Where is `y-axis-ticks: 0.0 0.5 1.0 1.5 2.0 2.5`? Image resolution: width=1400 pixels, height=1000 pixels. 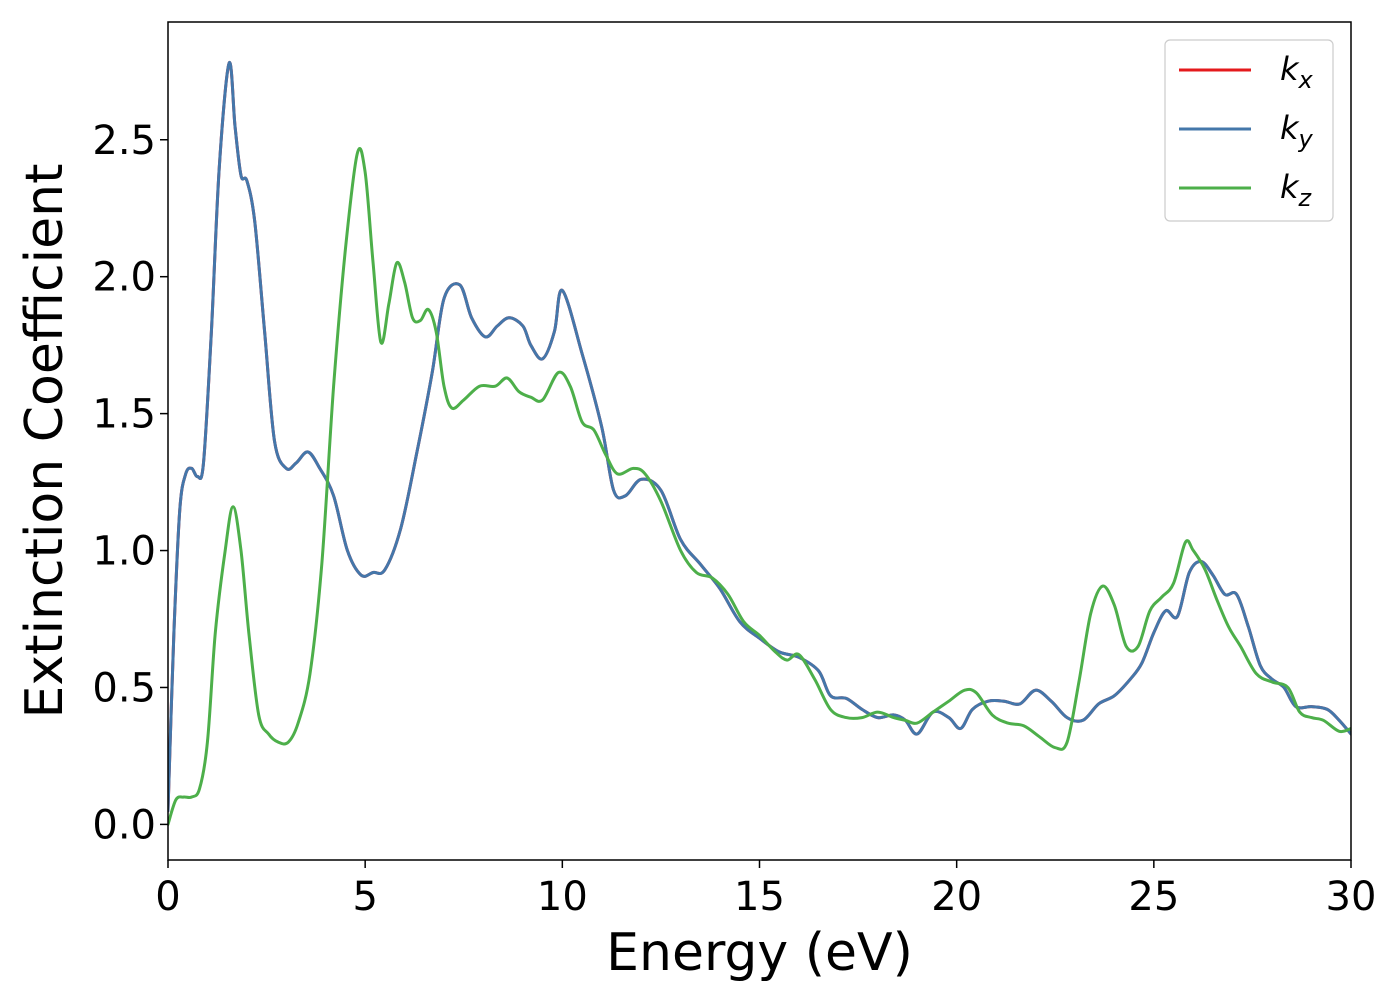
y-axis-ticks: 0.0 0.5 1.0 1.5 2.0 2.5 is located at coordinates (130, 483).